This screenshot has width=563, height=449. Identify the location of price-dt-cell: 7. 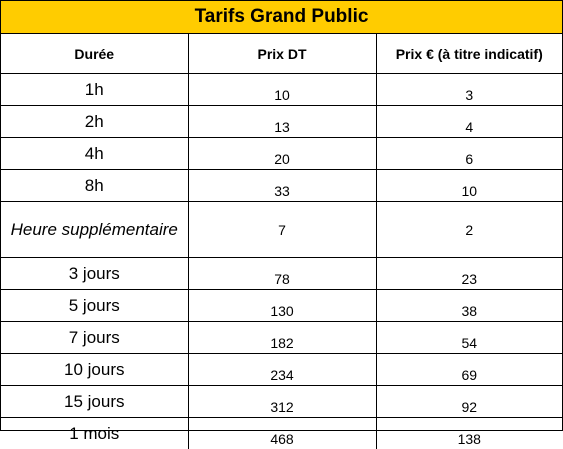
(282, 230).